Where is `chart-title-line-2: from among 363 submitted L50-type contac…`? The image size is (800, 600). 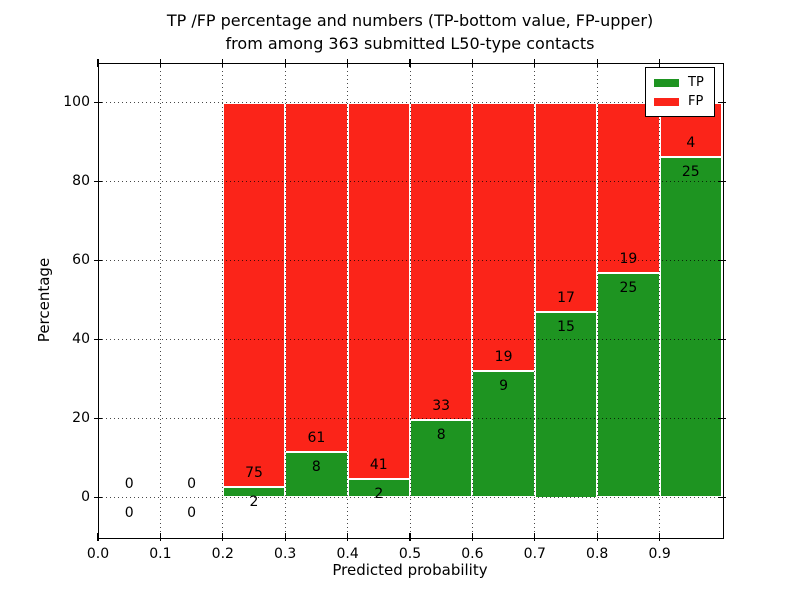
chart-title-line-2: from among 363 submitted L50-type contac… is located at coordinates (410, 43).